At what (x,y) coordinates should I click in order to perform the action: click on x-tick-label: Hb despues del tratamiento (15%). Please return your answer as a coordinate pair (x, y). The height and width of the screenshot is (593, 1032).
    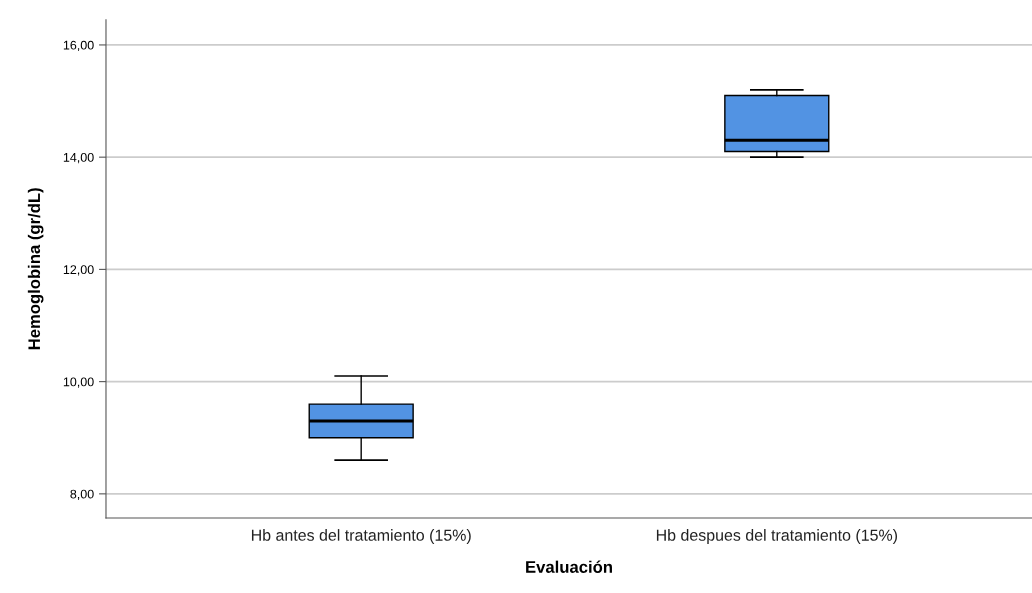
    Looking at the image, I should click on (777, 536).